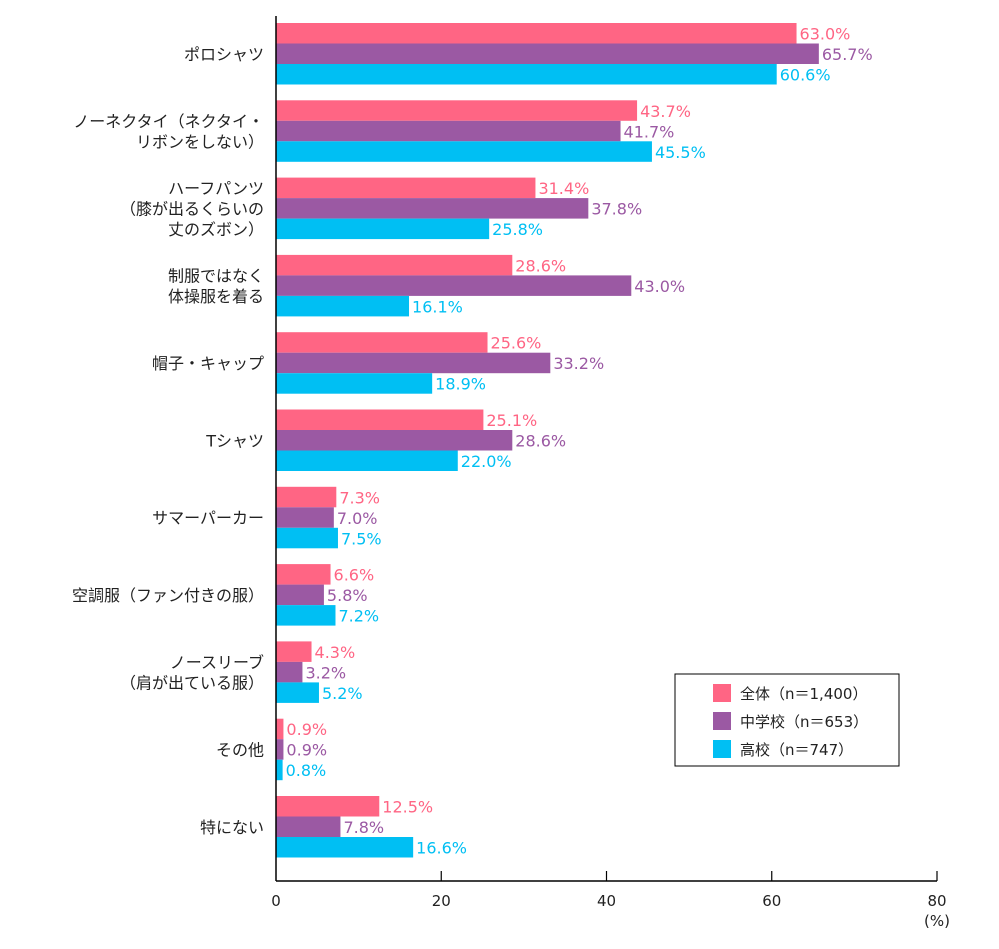 The height and width of the screenshot is (949, 999). Describe the element at coordinates (441, 848) in the screenshot. I see `data-label: 16.6%` at that location.